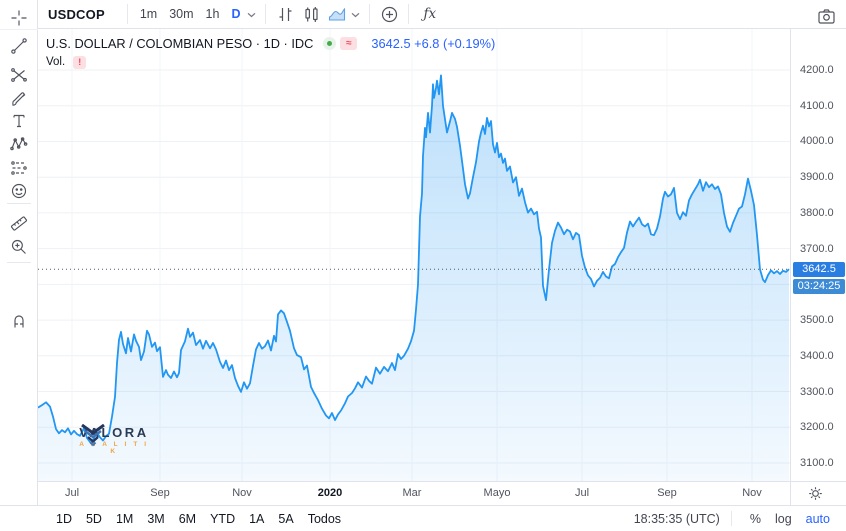 The height and width of the screenshot is (531, 846). I want to click on price-axis-label: 3100.0, so click(817, 463).